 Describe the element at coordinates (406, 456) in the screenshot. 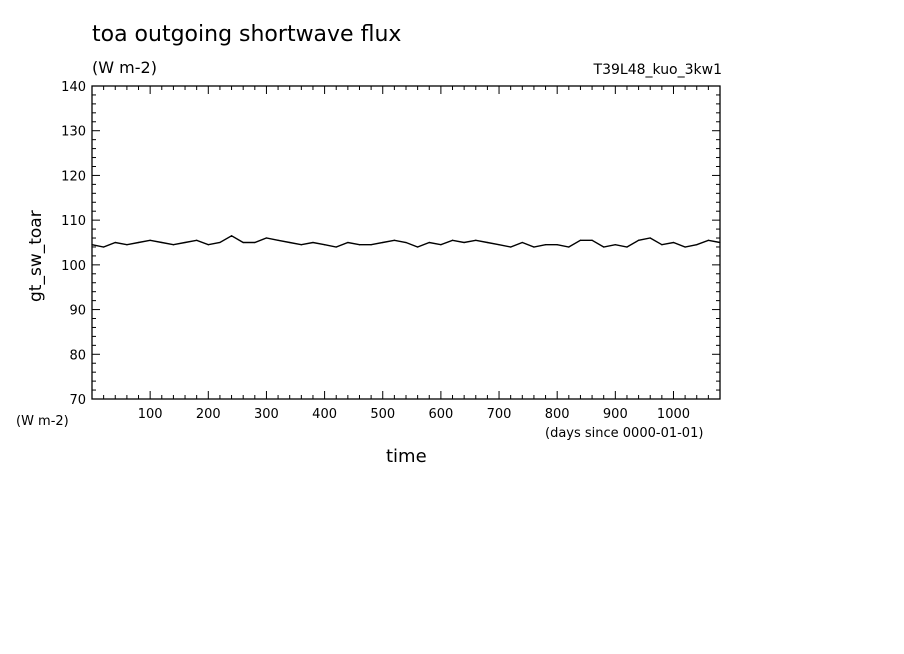

I see `x-axis-label: time` at that location.